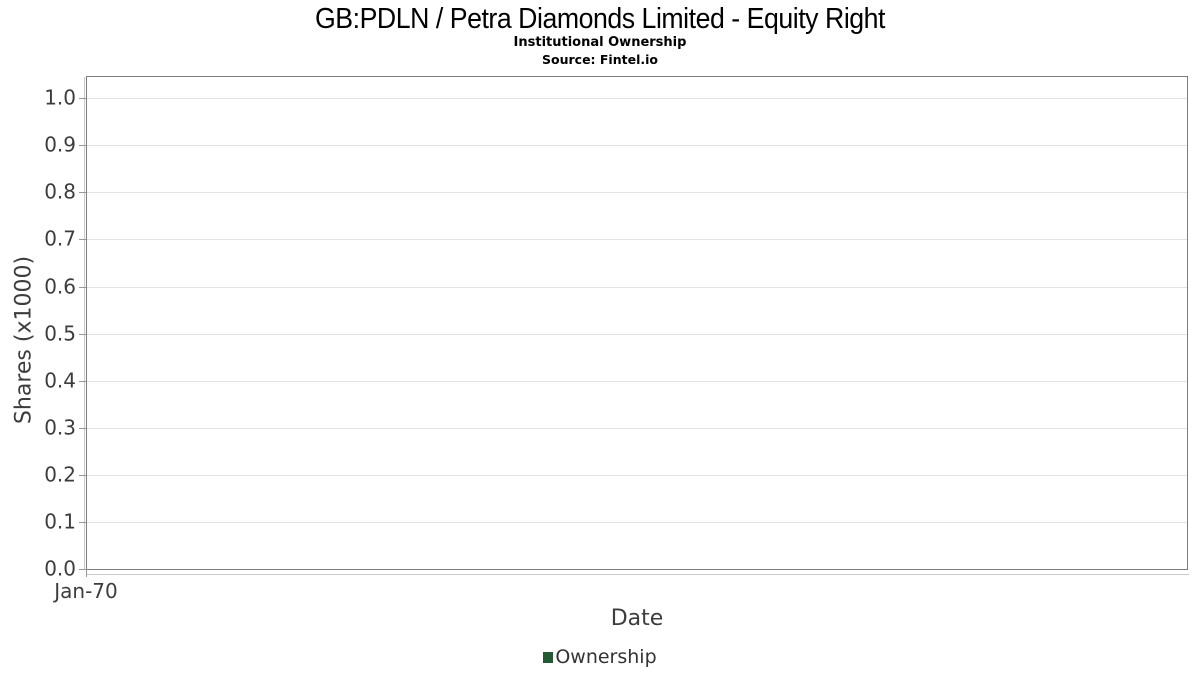  What do you see at coordinates (86, 591) in the screenshot?
I see `x-tick-label: Jan-70` at bounding box center [86, 591].